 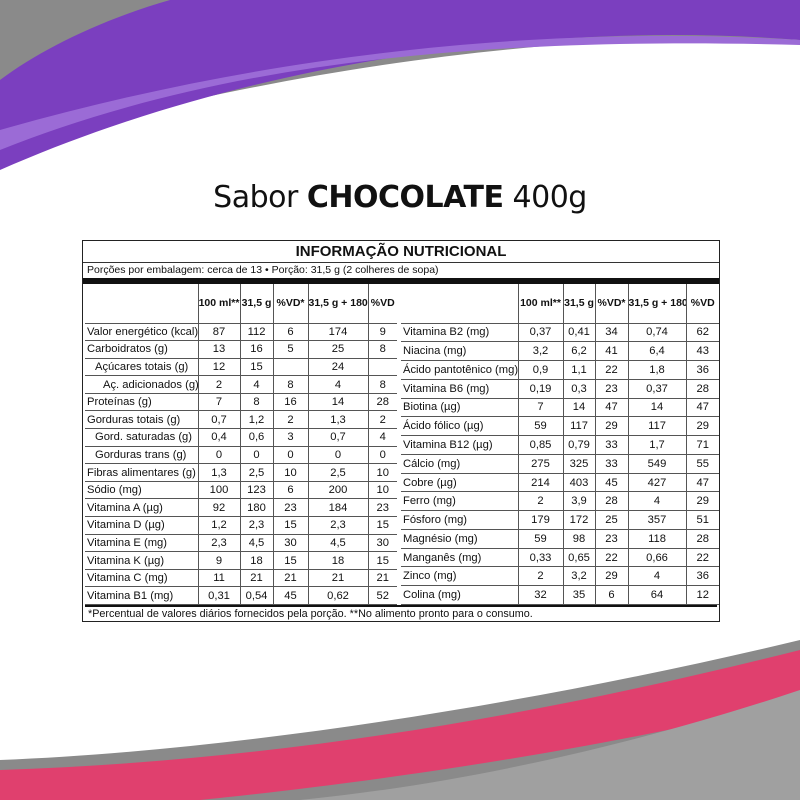 What do you see at coordinates (256, 437) in the screenshot?
I see `nutrient-value: 0,6` at bounding box center [256, 437].